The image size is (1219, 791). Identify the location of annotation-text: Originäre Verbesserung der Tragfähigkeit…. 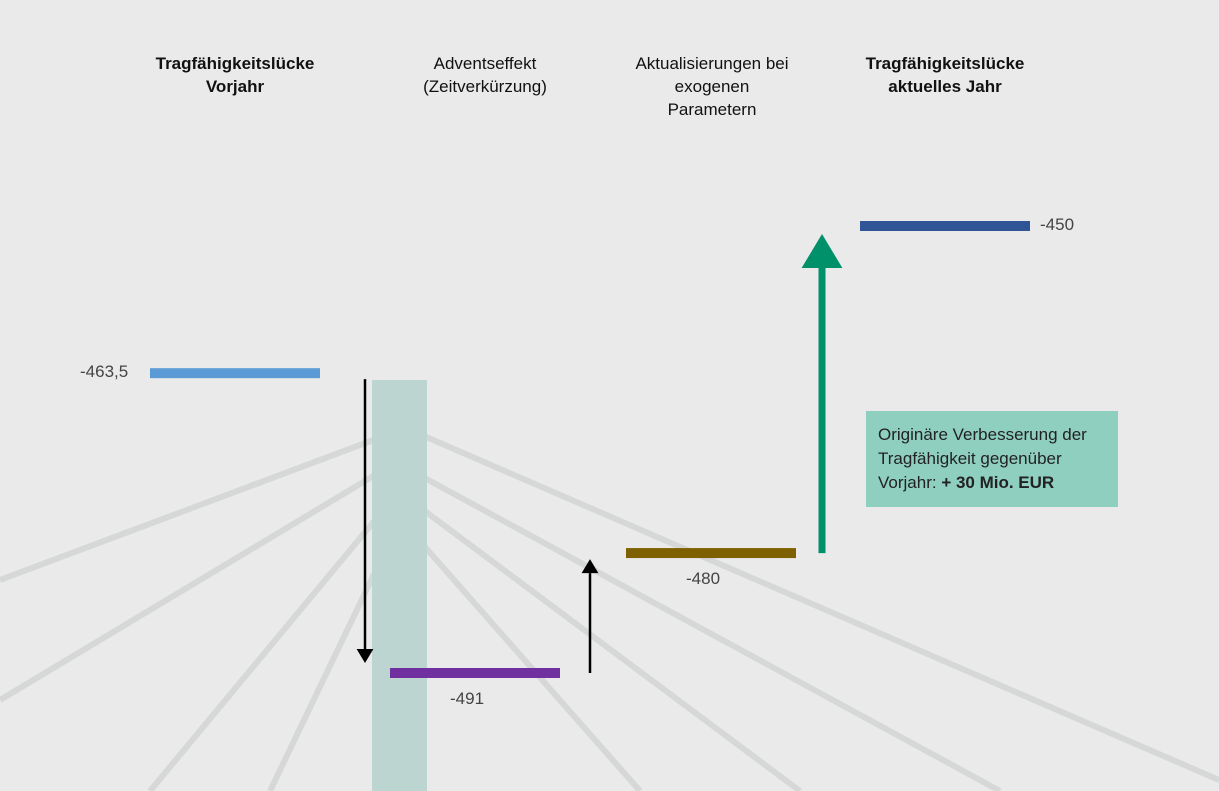
(982, 458).